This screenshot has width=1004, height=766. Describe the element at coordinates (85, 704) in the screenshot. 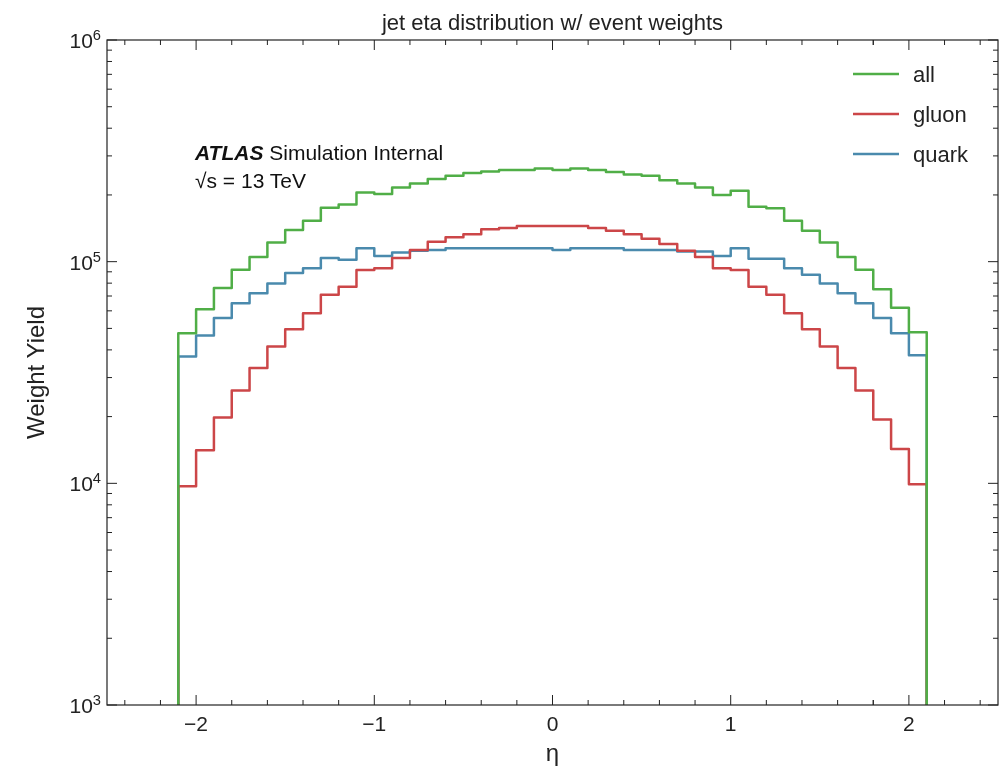

I see `y-tick-label: 10$^{3}$` at that location.